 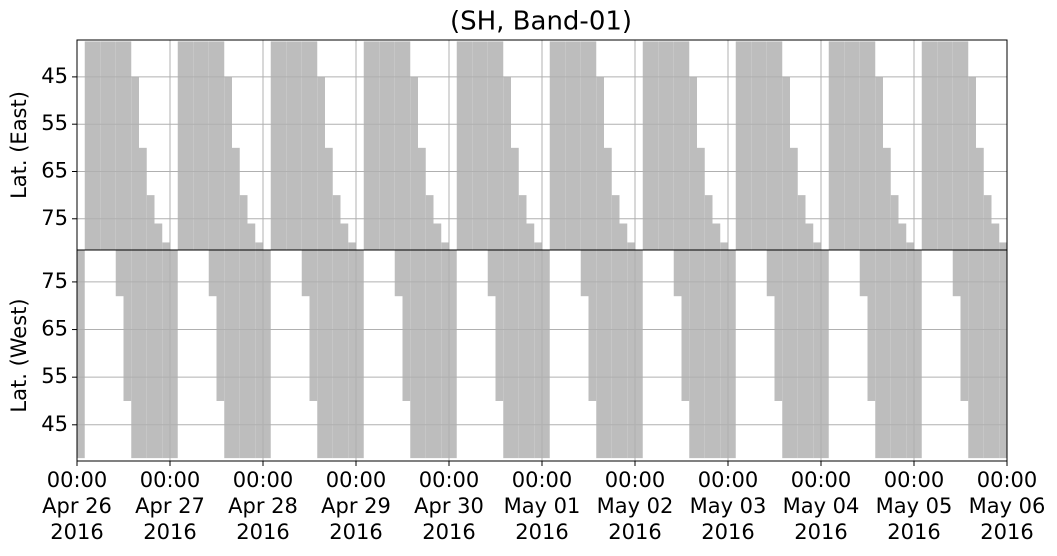 What do you see at coordinates (54, 424) in the screenshot?
I see `y-tick-label: 45` at bounding box center [54, 424].